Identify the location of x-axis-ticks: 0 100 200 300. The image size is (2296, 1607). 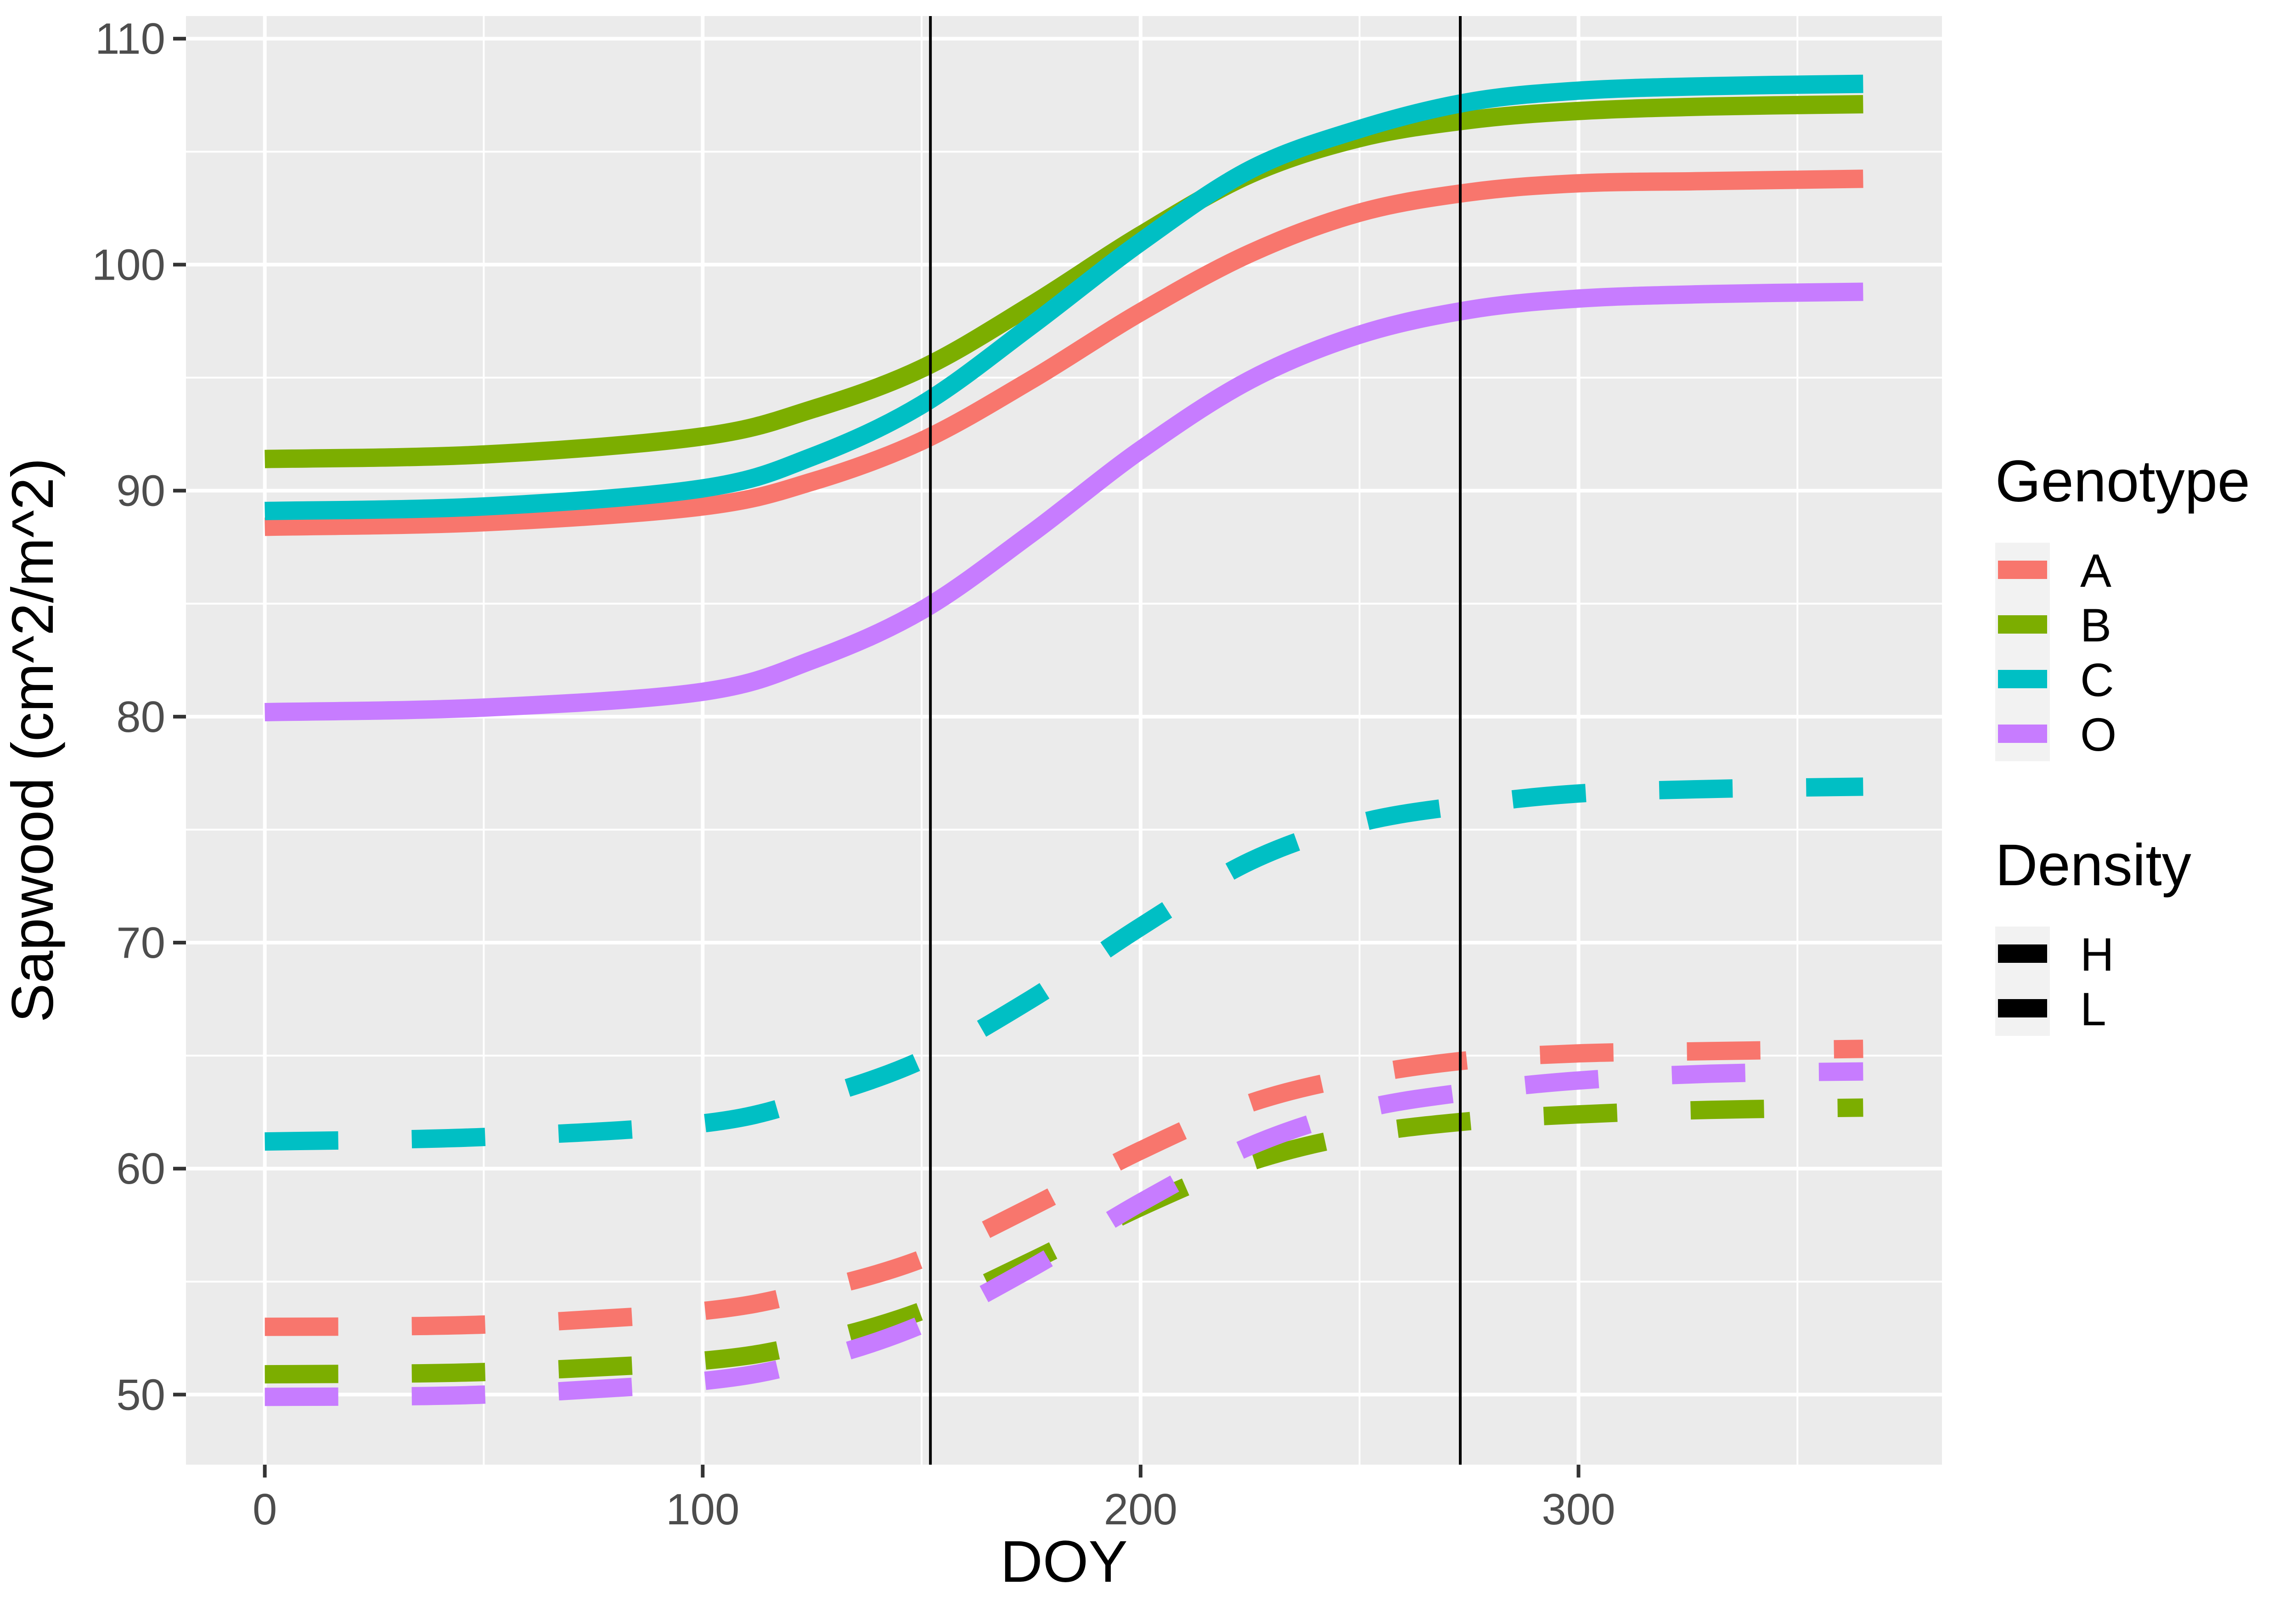
(934, 1499).